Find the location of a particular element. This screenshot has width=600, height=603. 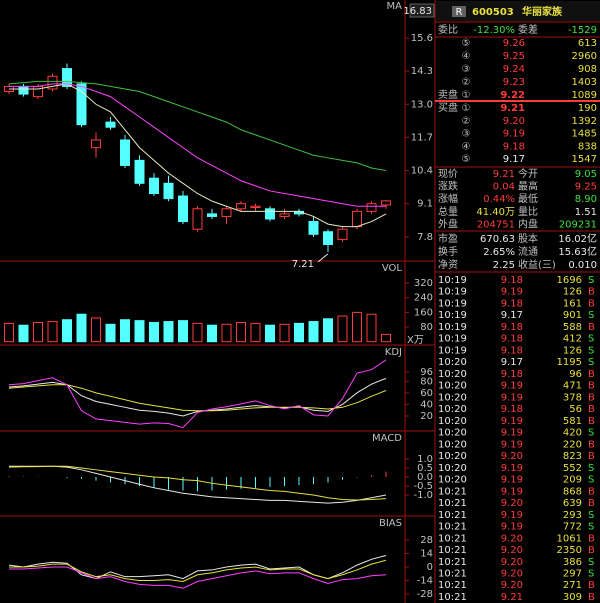

book-volume: 613 is located at coordinates (587, 43).